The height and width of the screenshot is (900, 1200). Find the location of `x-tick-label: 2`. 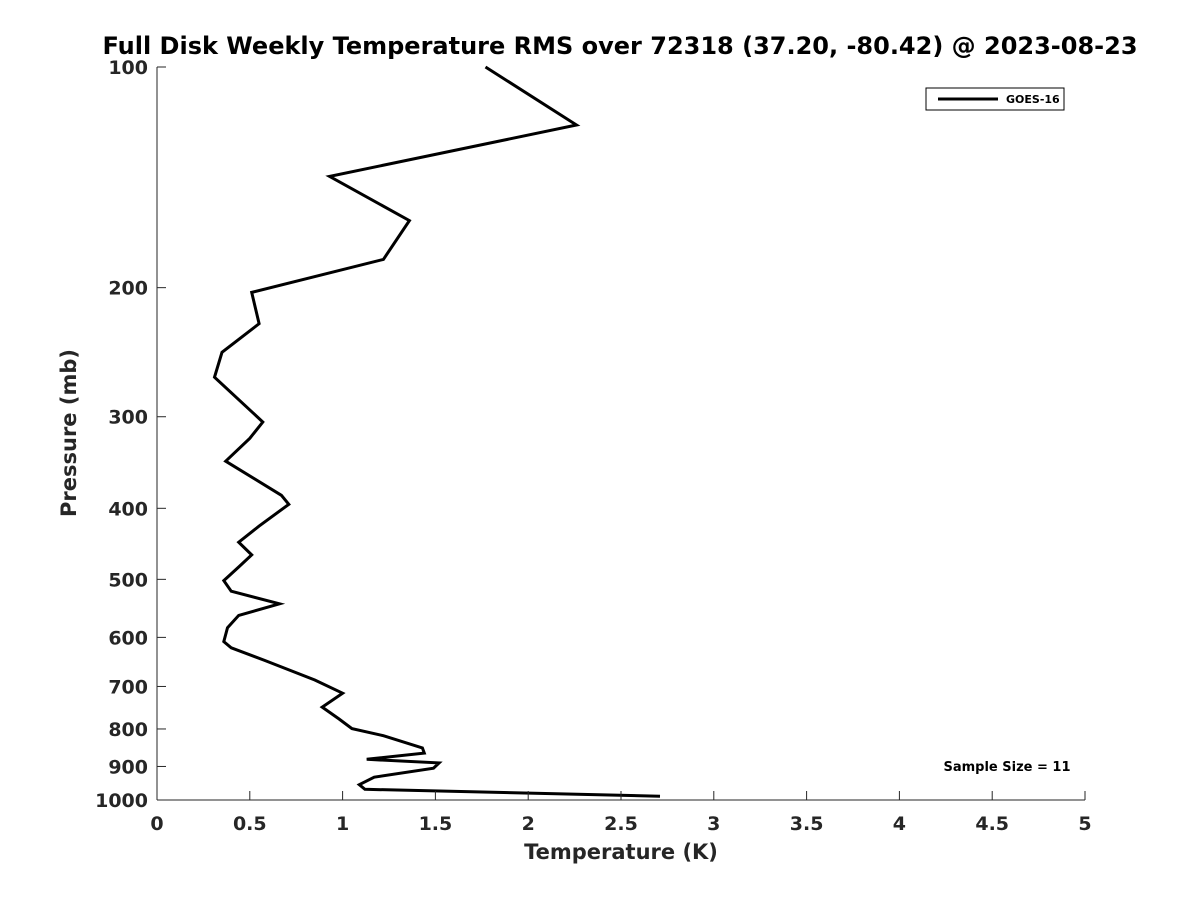

x-tick-label: 2 is located at coordinates (528, 824).